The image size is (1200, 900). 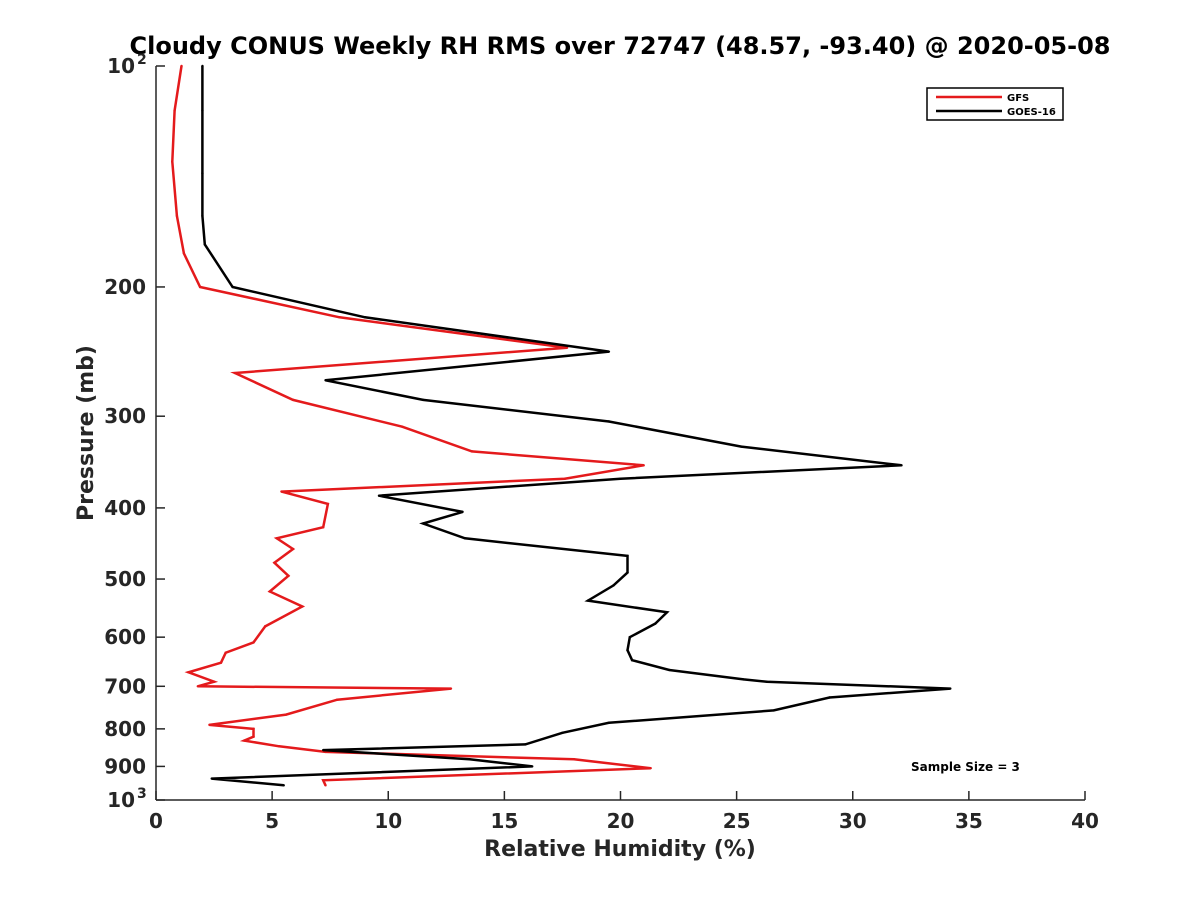 I want to click on legend: GFS GOES-16, so click(x=995, y=104).